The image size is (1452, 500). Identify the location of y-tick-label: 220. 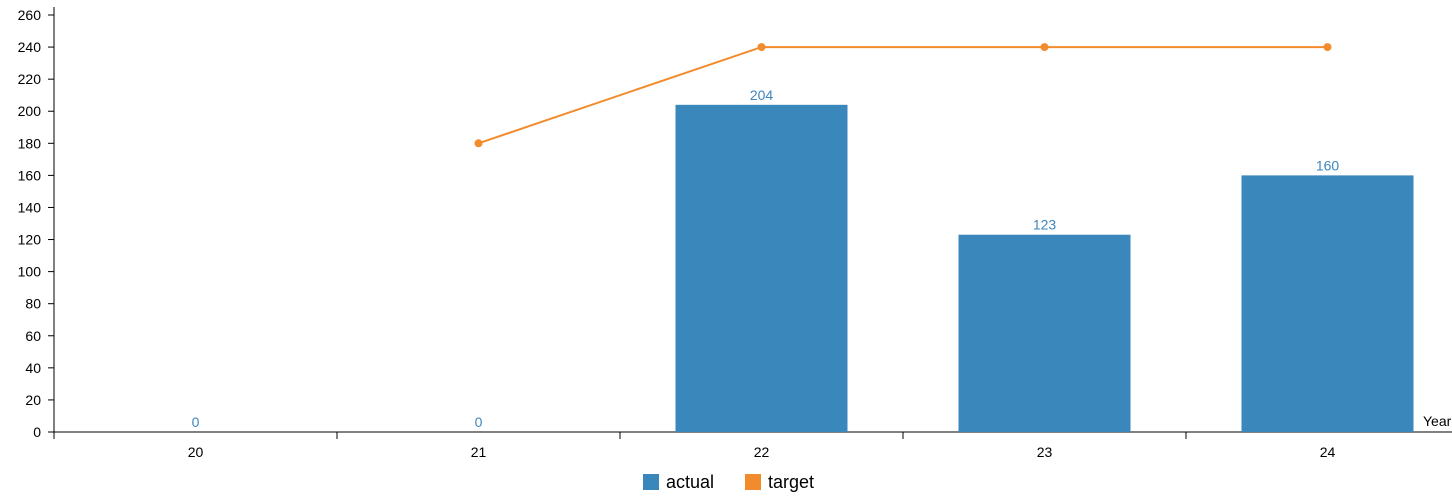
(30, 79).